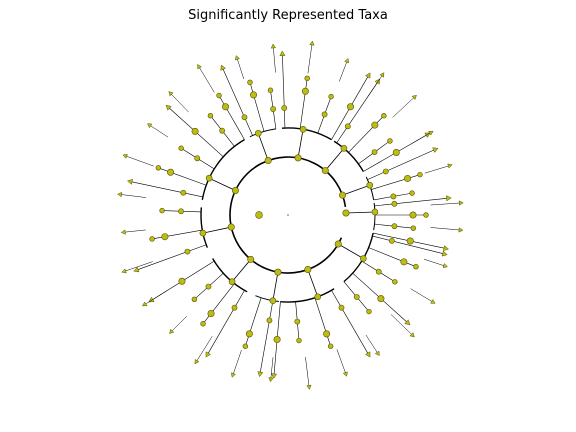  Describe the element at coordinates (288, 15) in the screenshot. I see `figure-title: Significantly Represented Taxa` at that location.